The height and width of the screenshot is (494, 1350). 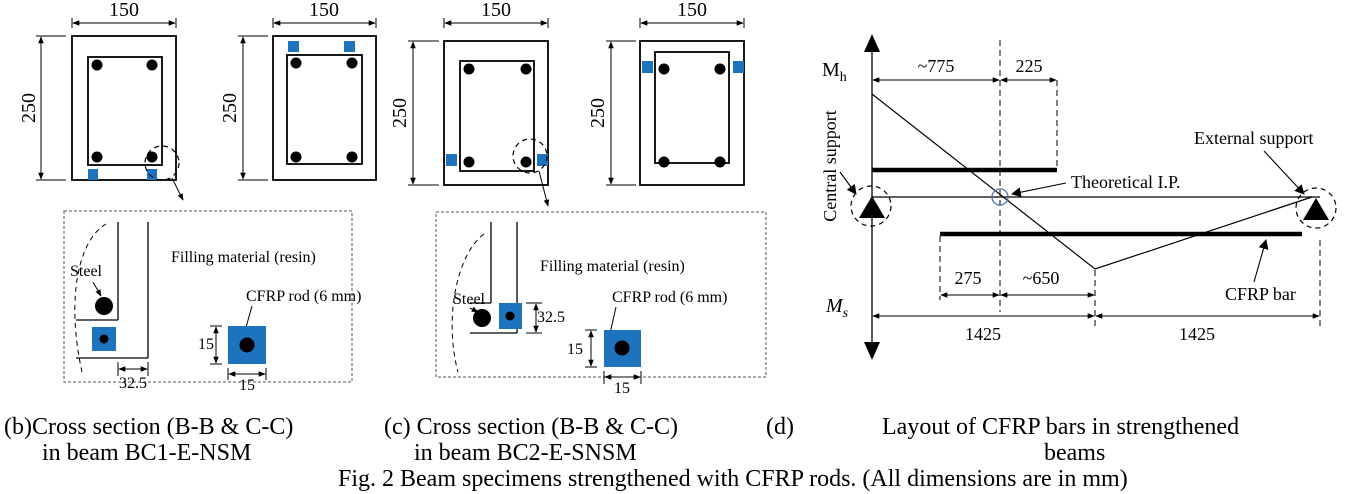 I want to click on caption-d-line2: beams, so click(x=1075, y=453).